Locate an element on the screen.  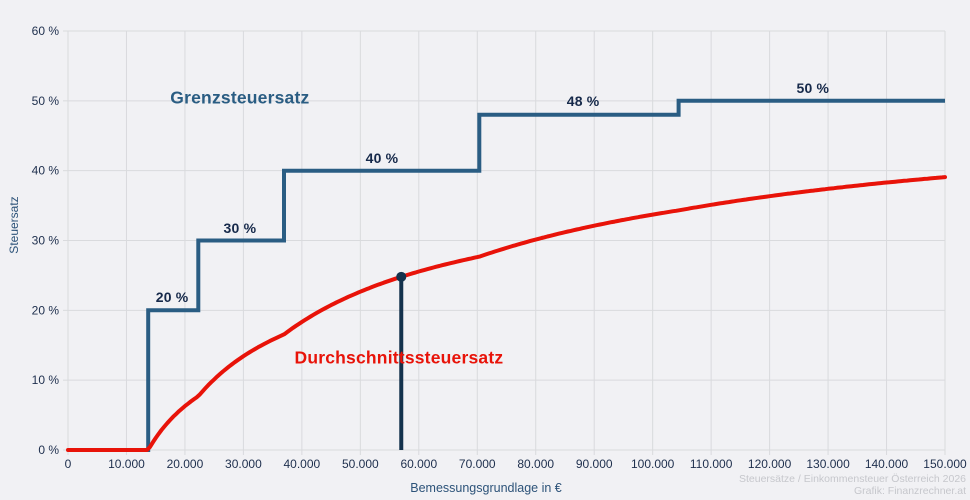
marker-dot is located at coordinates (401, 276).